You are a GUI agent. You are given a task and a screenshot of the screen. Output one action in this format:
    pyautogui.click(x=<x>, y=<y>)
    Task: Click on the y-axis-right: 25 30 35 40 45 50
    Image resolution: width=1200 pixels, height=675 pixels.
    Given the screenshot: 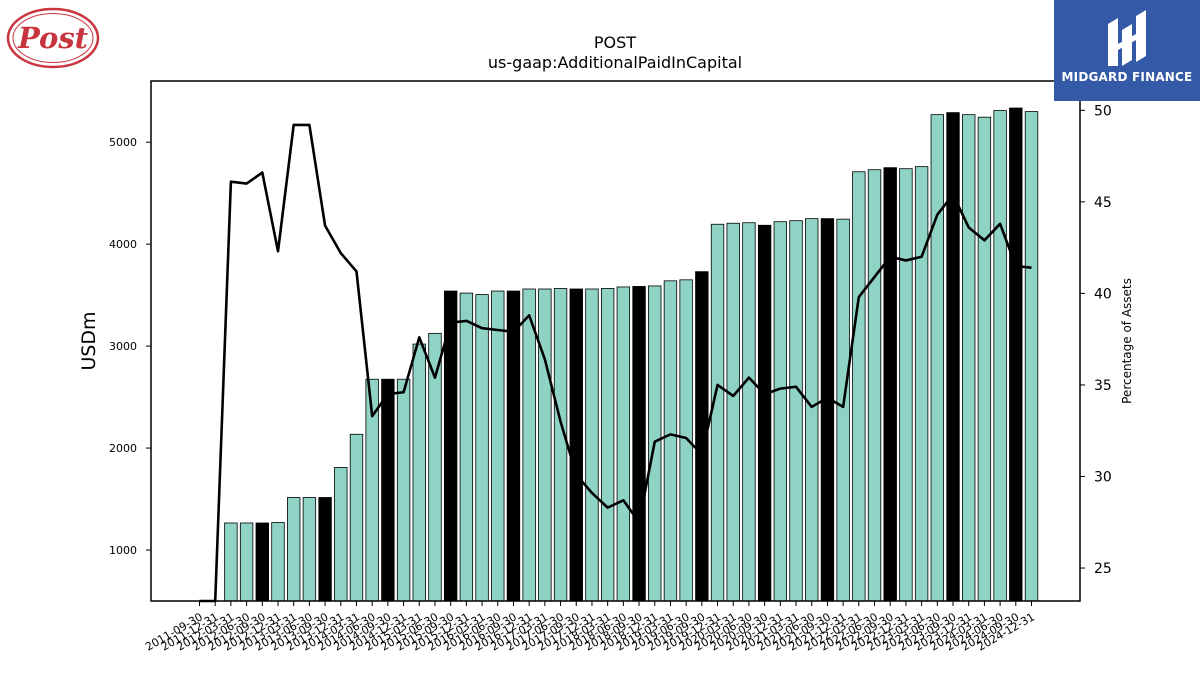 What is the action you would take?
    pyautogui.click(x=1096, y=340)
    